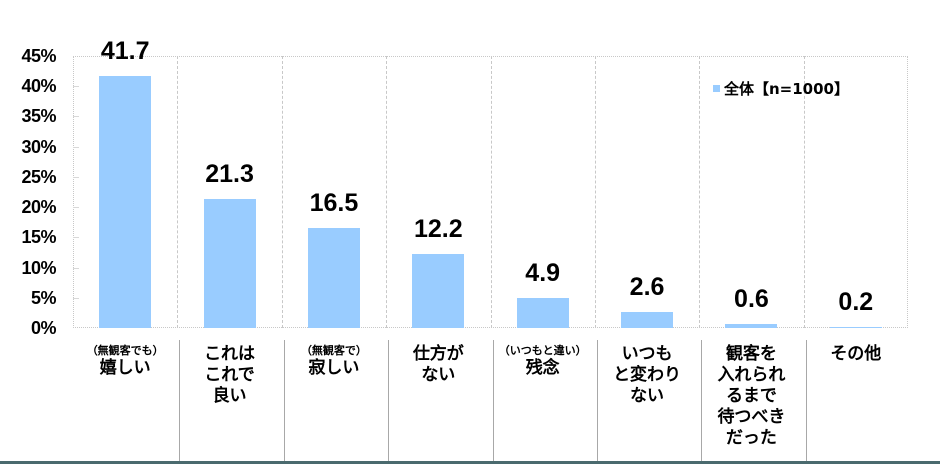 This screenshot has height=464, width=940. What do you see at coordinates (125, 350) in the screenshot?
I see `category-sublabel: （無観客でも）` at bounding box center [125, 350].